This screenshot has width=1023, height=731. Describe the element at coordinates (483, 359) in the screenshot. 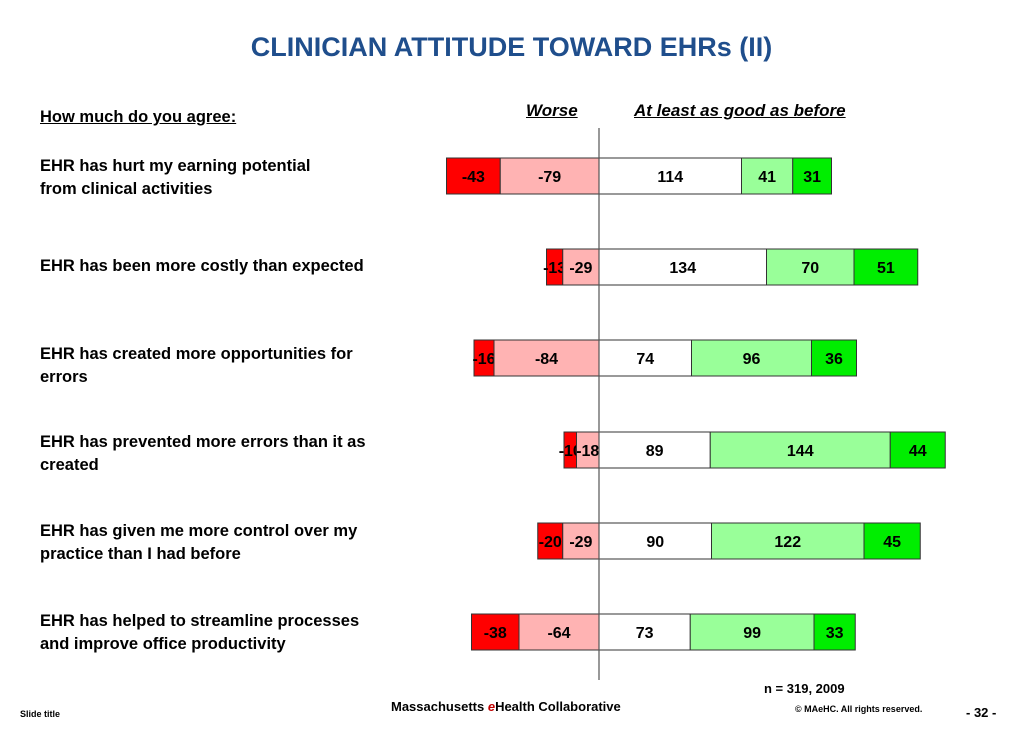

I see `bar-value-label: -16` at that location.